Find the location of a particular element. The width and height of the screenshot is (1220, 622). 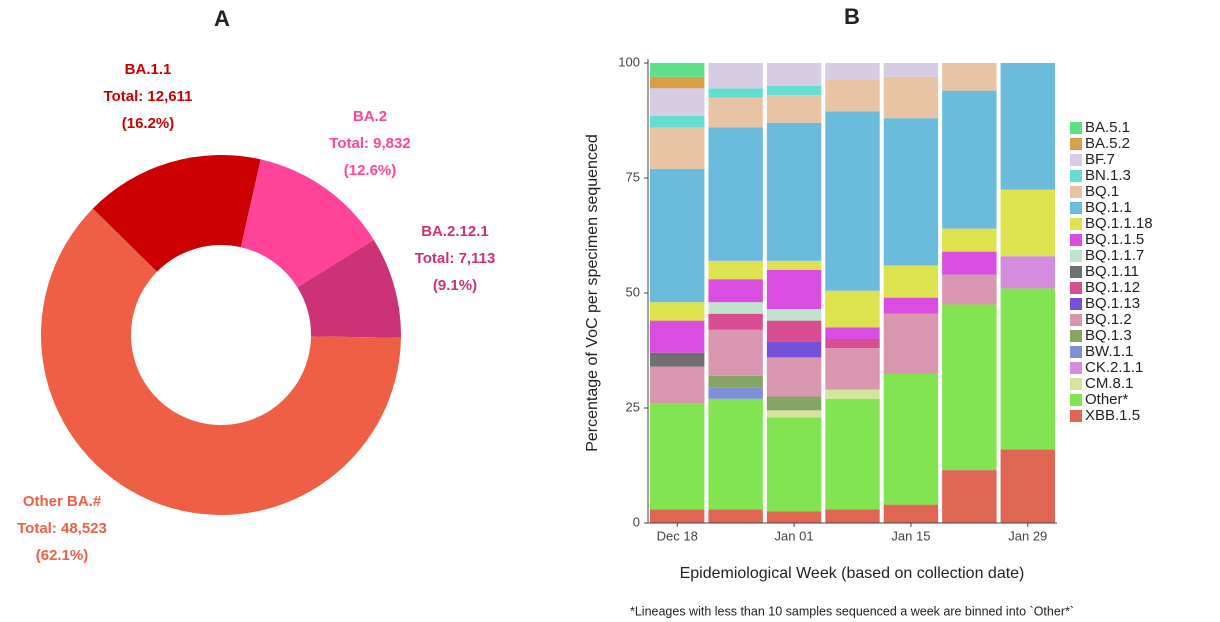

legend-label: XBB.1.5 is located at coordinates (1112, 415).